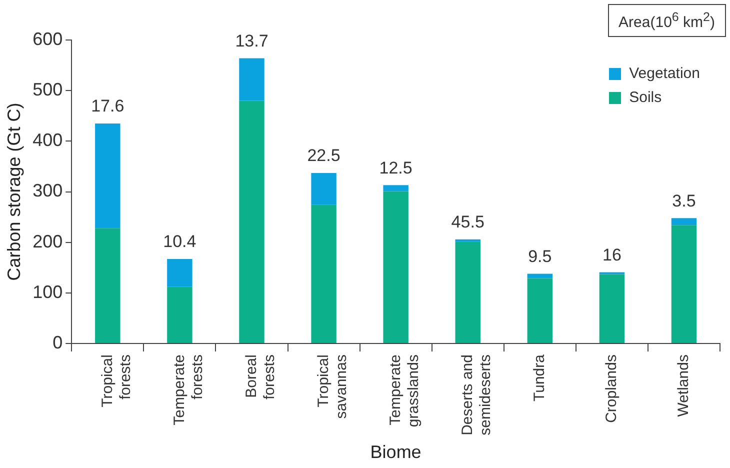  What do you see at coordinates (395, 168) in the screenshot?
I see `annotation: 12.5` at bounding box center [395, 168].